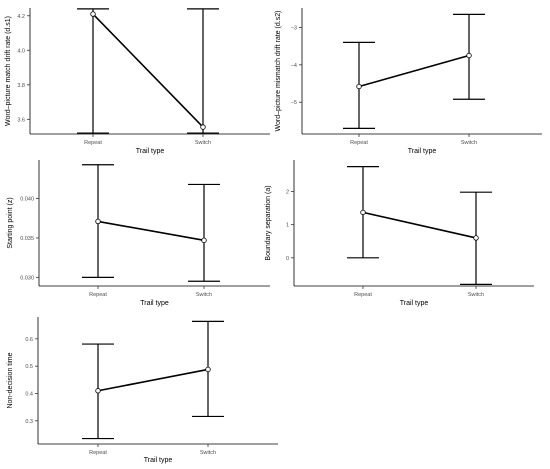  I want to click on y-tick-label: 0.3, so click(29, 422).